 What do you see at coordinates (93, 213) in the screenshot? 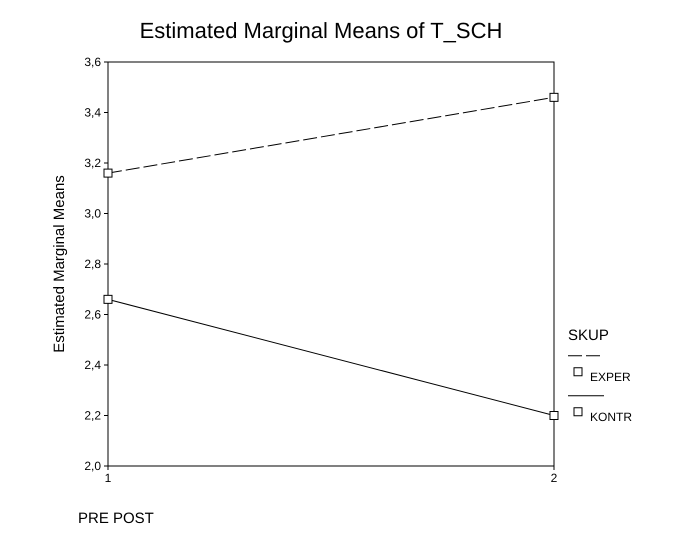
I see `y-tick-label: 3,0` at bounding box center [93, 213].